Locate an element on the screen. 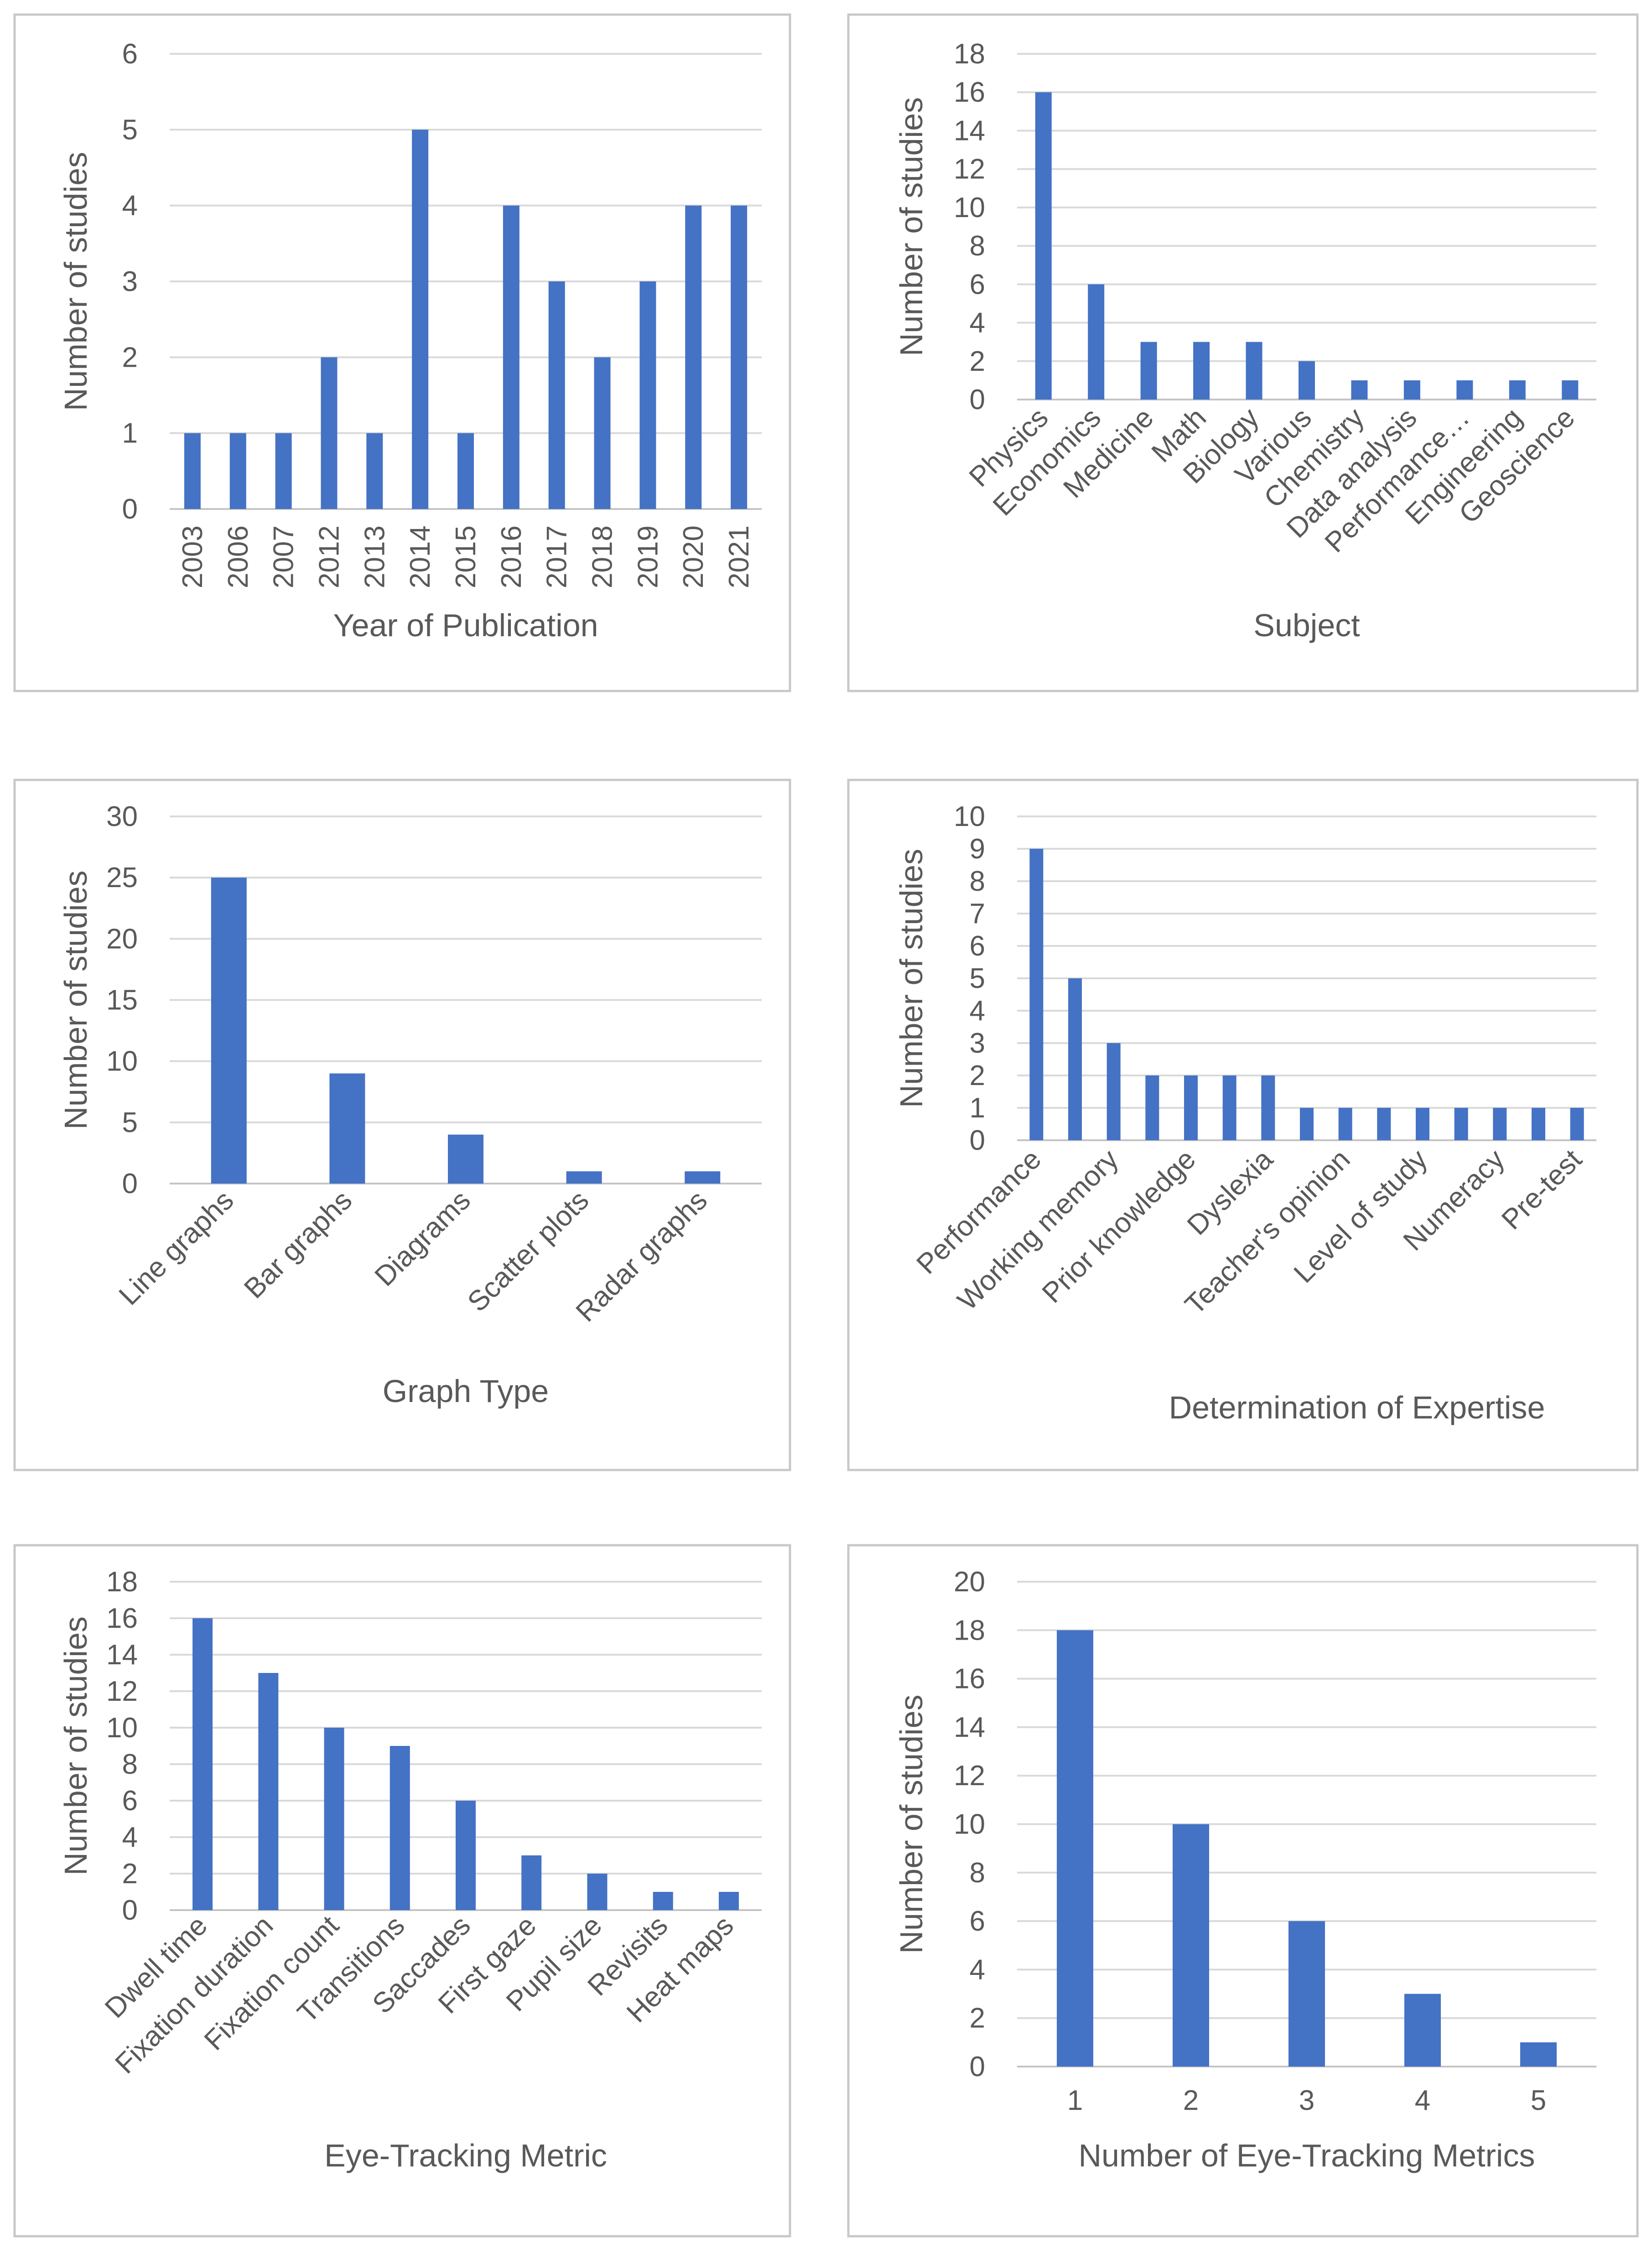 Image resolution: width=1652 pixels, height=2249 pixels. x-tick-label: 3 is located at coordinates (1307, 2100).